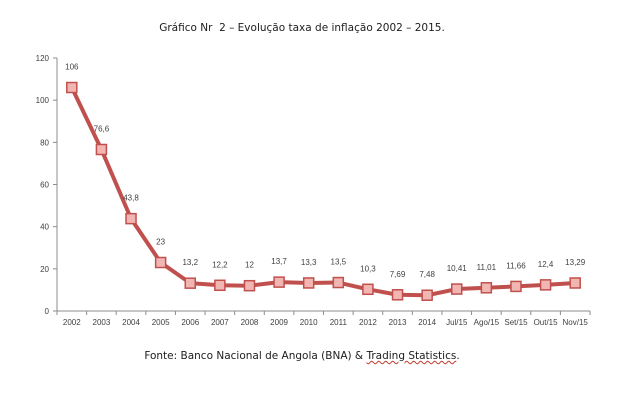 The height and width of the screenshot is (401, 639). What do you see at coordinates (44, 185) in the screenshot?
I see `y-tick-label: 60` at bounding box center [44, 185].